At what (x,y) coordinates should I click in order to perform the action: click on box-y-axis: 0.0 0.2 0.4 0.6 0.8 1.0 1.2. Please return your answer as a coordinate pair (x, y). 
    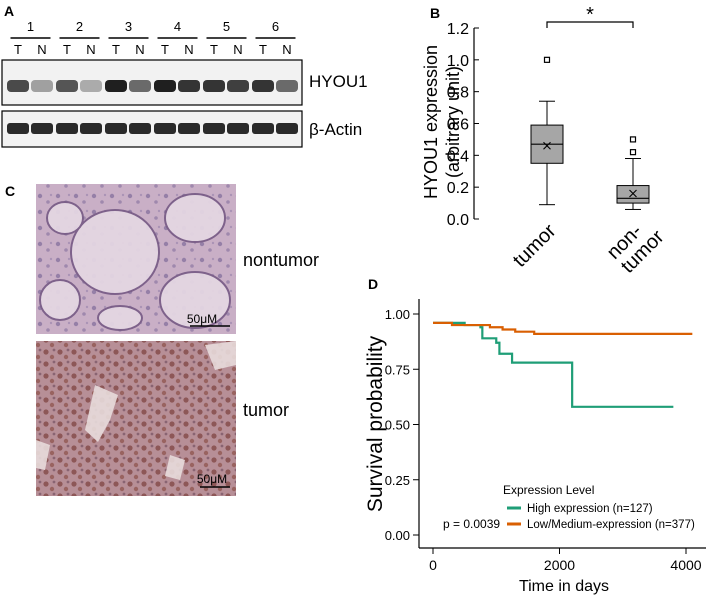
    Looking at the image, I should click on (463, 125).